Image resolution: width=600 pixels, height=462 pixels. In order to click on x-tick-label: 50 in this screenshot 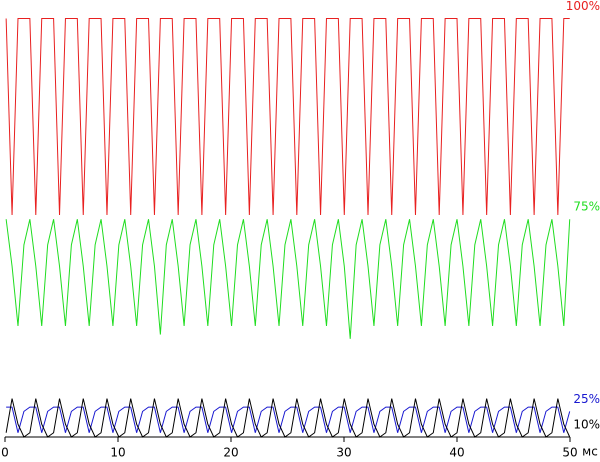, I will do `click(569, 453)`.